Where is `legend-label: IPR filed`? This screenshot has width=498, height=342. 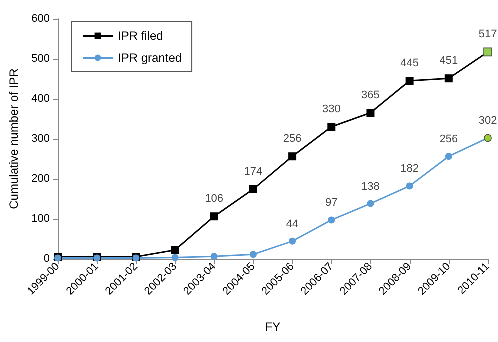 legend-label: IPR filed is located at coordinates (141, 36).